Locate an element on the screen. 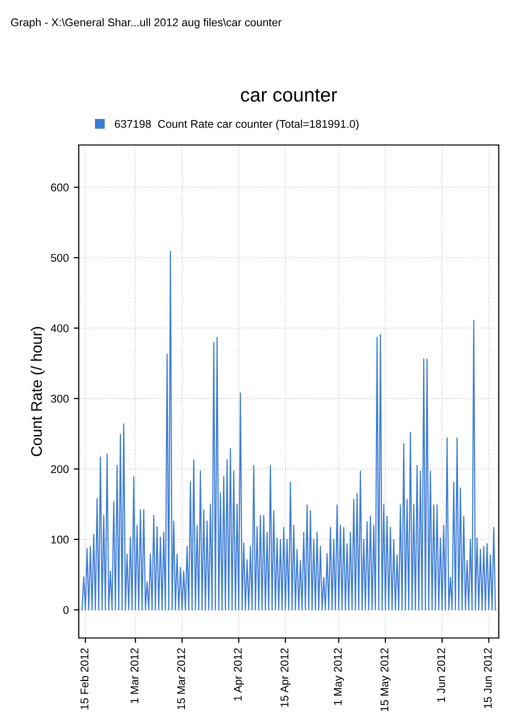 This screenshot has width=525, height=725. x-tick-label: 15 Jun 2012 is located at coordinates (488, 678).